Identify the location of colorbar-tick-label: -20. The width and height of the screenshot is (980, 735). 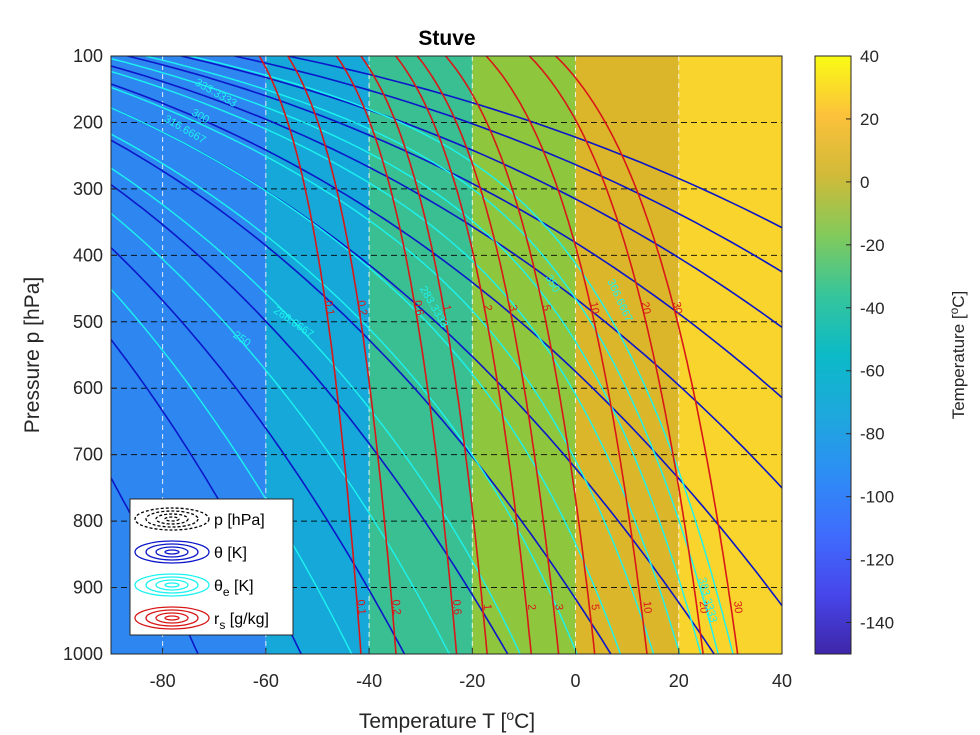
(872, 245).